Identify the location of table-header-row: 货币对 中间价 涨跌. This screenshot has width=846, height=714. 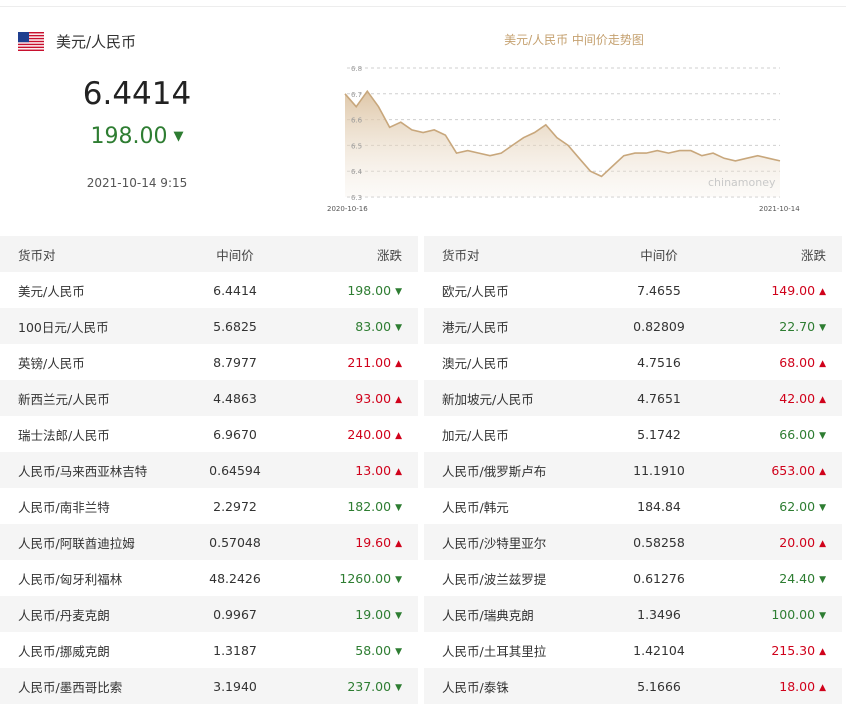
(209, 254).